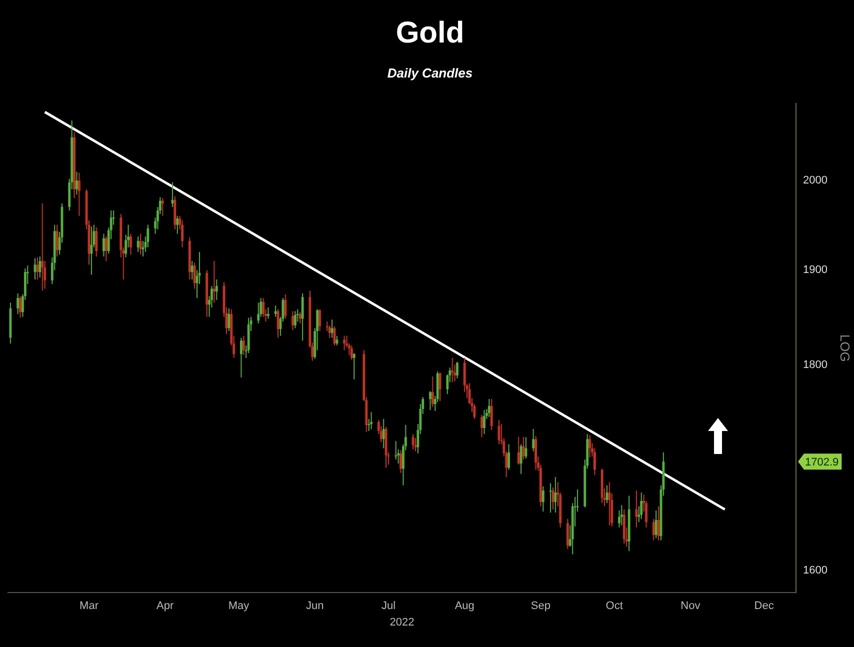 The image size is (854, 647). Describe the element at coordinates (540, 606) in the screenshot. I see `x-tick-label: Sep` at that location.